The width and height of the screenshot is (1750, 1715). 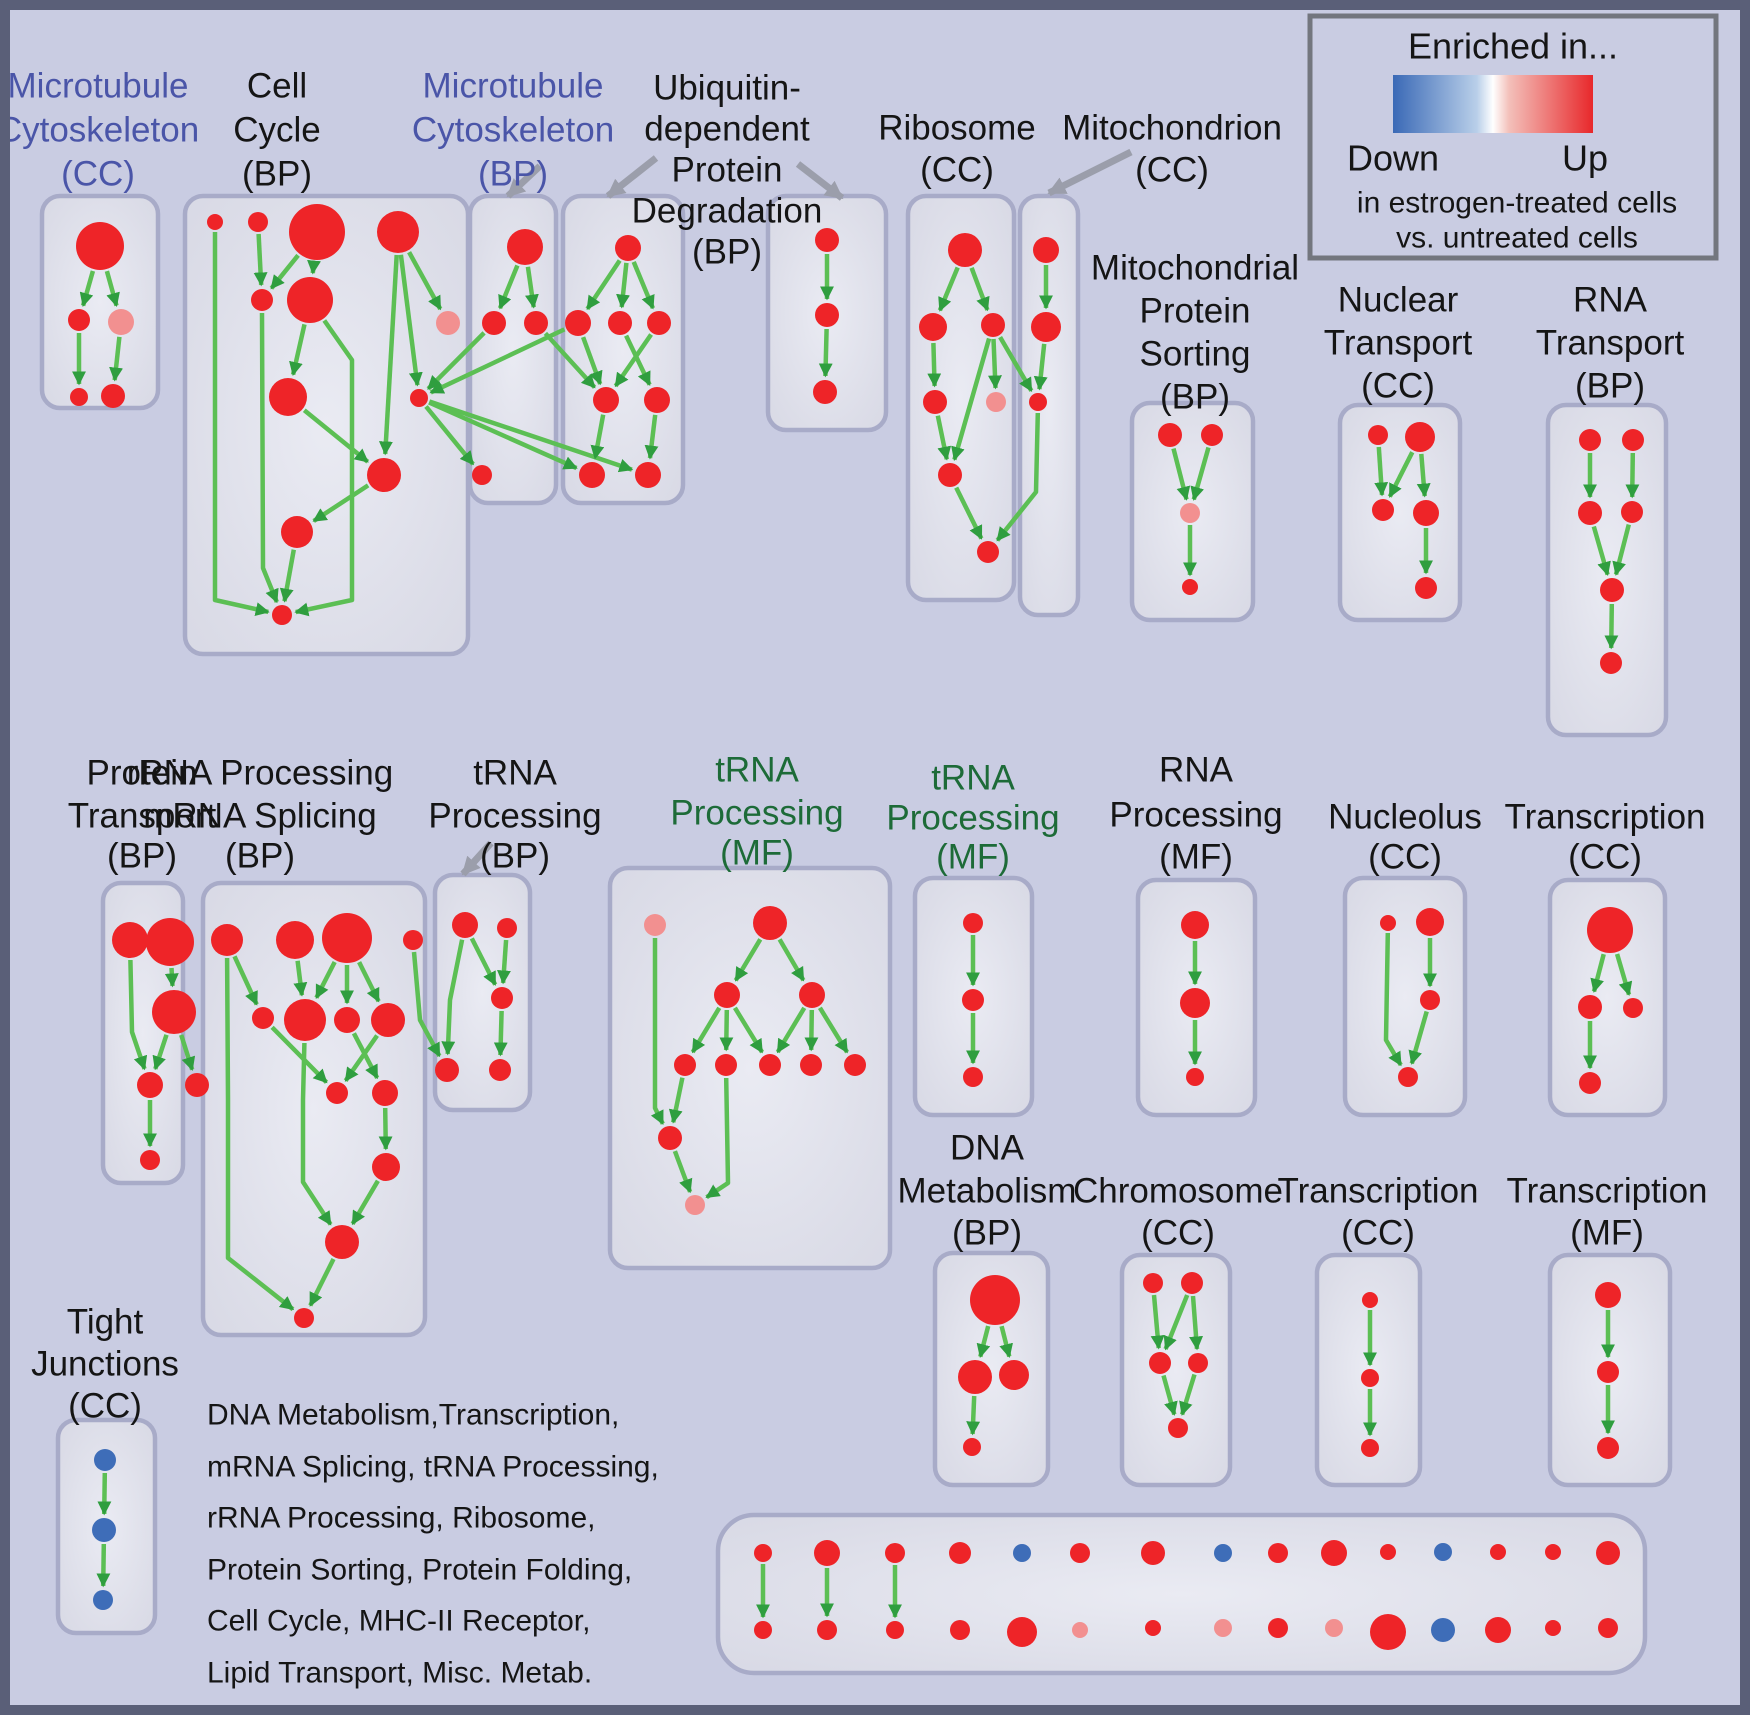 I want to click on go-term-node-a4, so click(x=79, y=397).